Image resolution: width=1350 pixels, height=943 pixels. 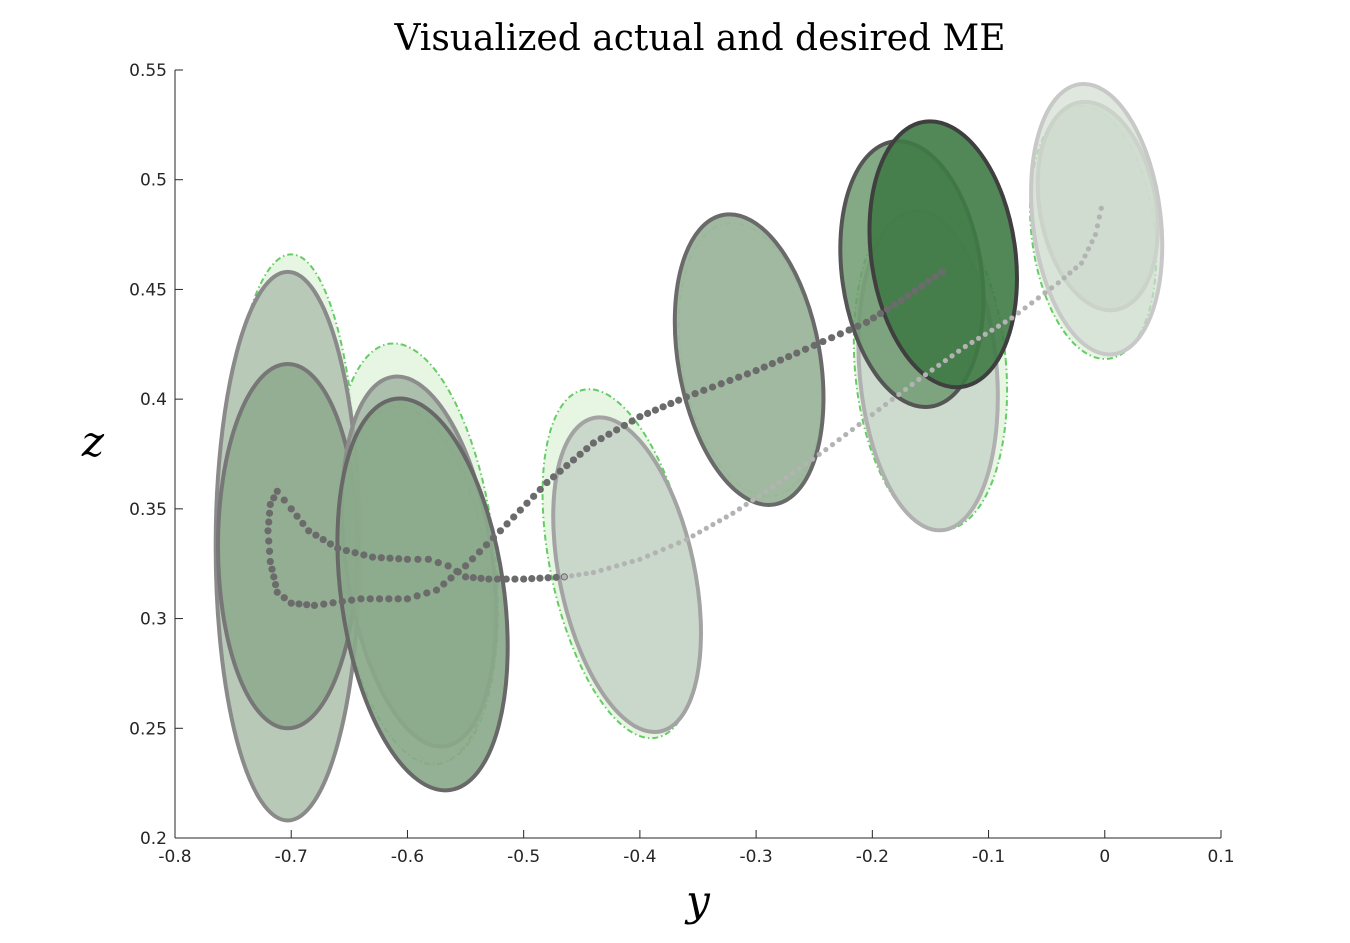 I want to click on y-tick-label: 0.2, so click(x=153, y=839).